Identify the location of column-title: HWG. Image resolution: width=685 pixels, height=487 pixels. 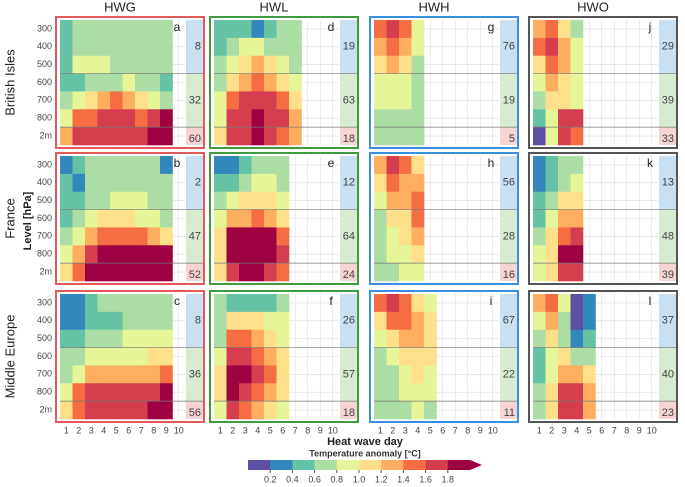
(120, 7).